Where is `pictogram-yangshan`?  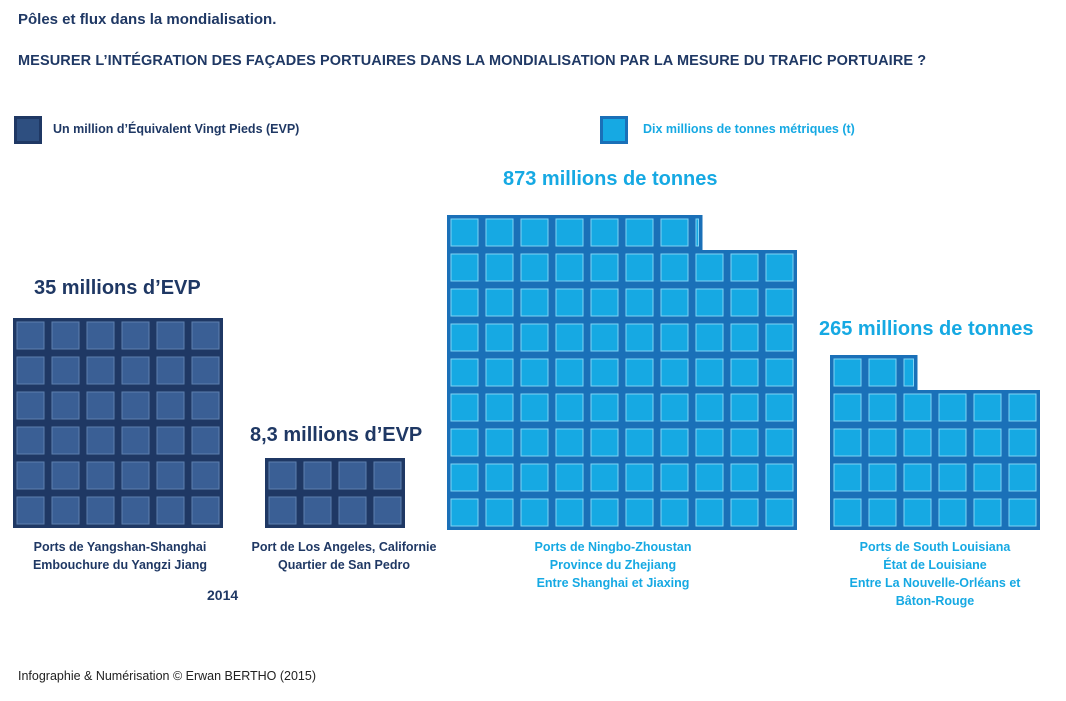 pictogram-yangshan is located at coordinates (118, 423).